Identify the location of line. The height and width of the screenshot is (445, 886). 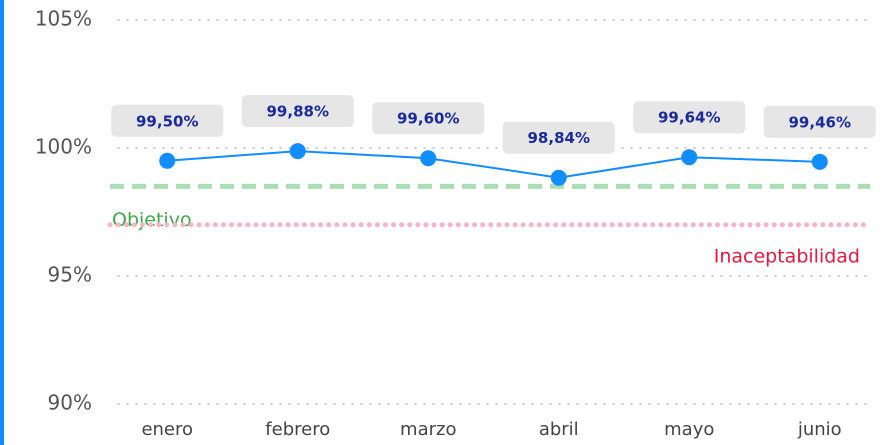
(493, 164).